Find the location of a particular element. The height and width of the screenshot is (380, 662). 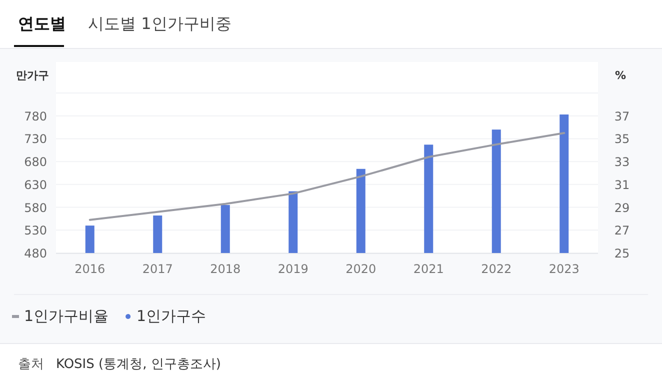

y2-tick-label: 29 is located at coordinates (622, 207).